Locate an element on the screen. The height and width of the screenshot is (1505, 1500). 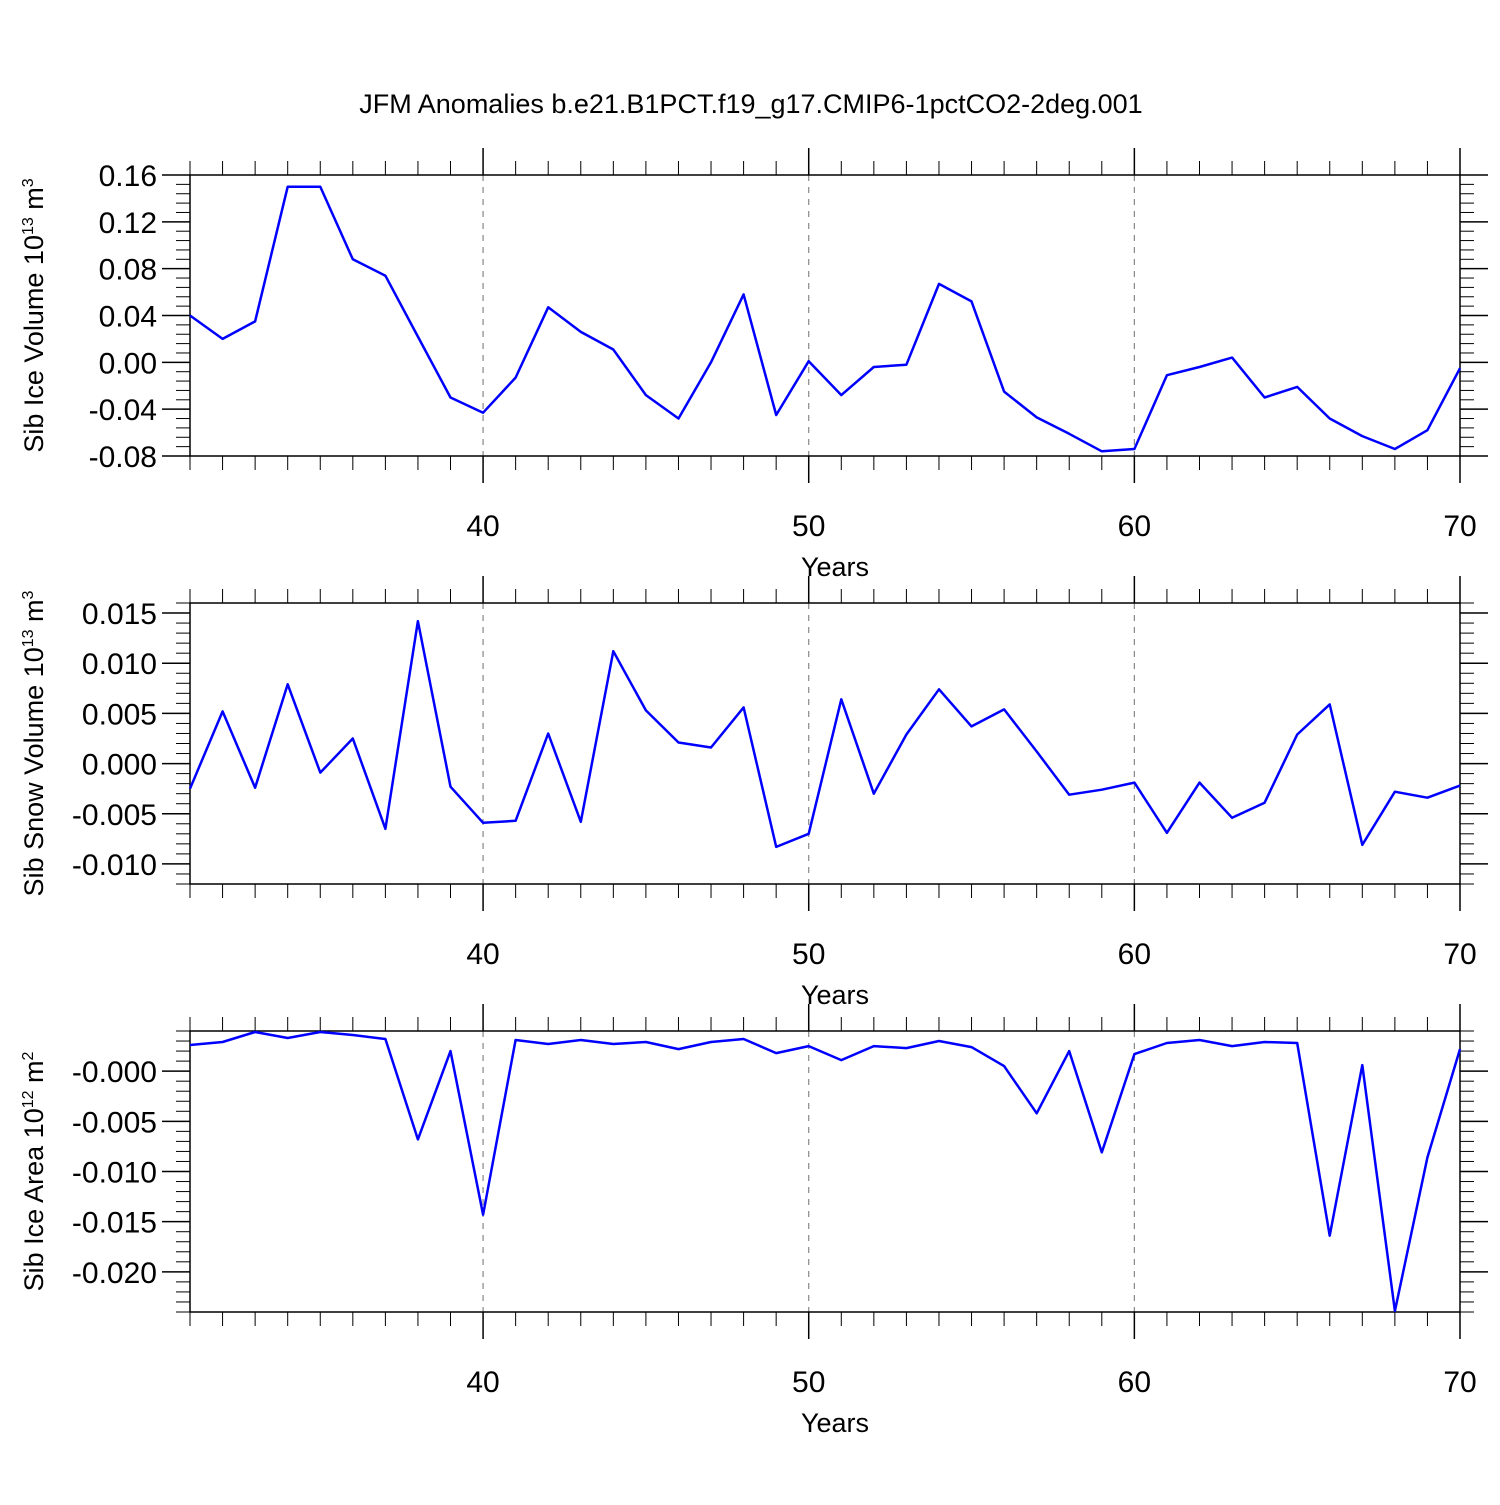
y-tick-label: 0.08 is located at coordinates (128, 270).